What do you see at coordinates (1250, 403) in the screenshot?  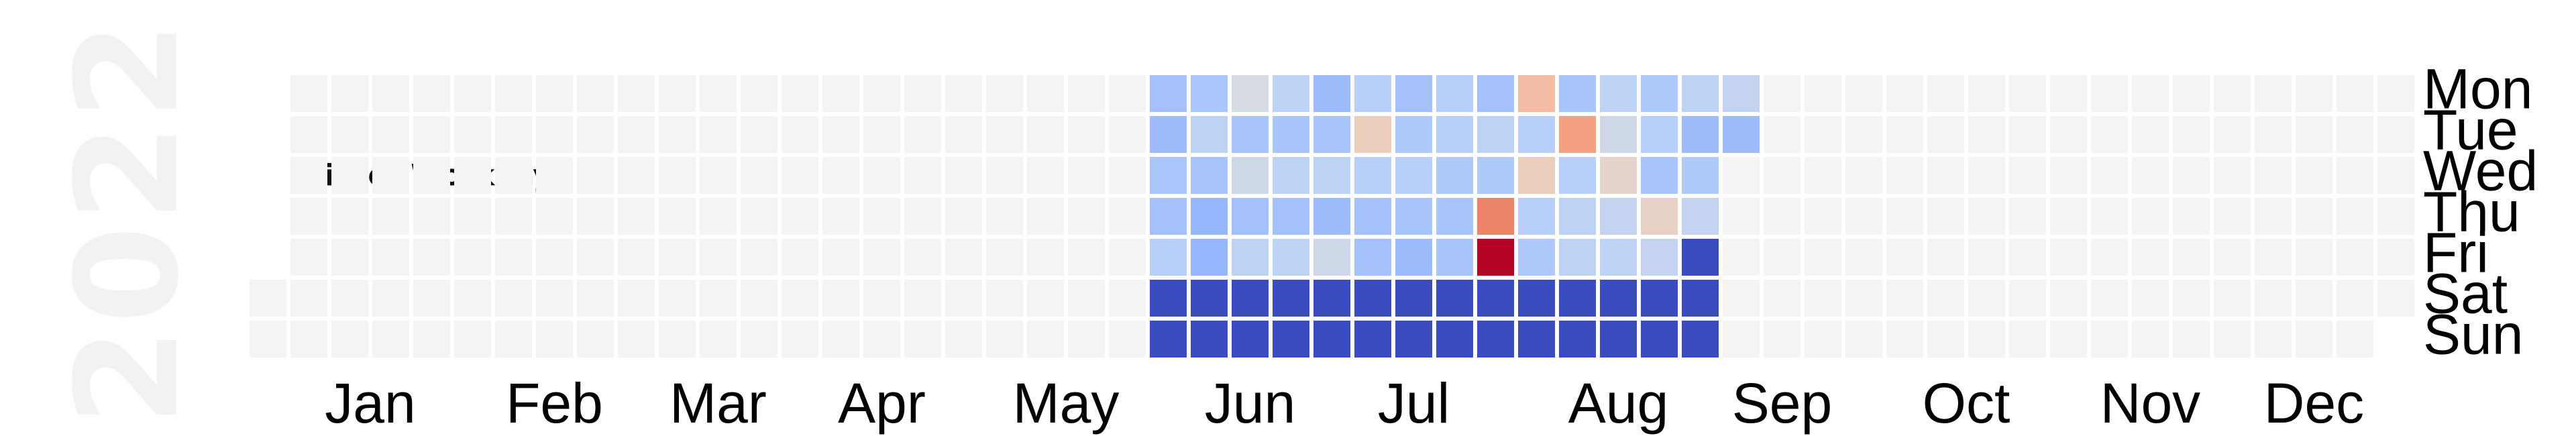 I see `month-label: Jun` at bounding box center [1250, 403].